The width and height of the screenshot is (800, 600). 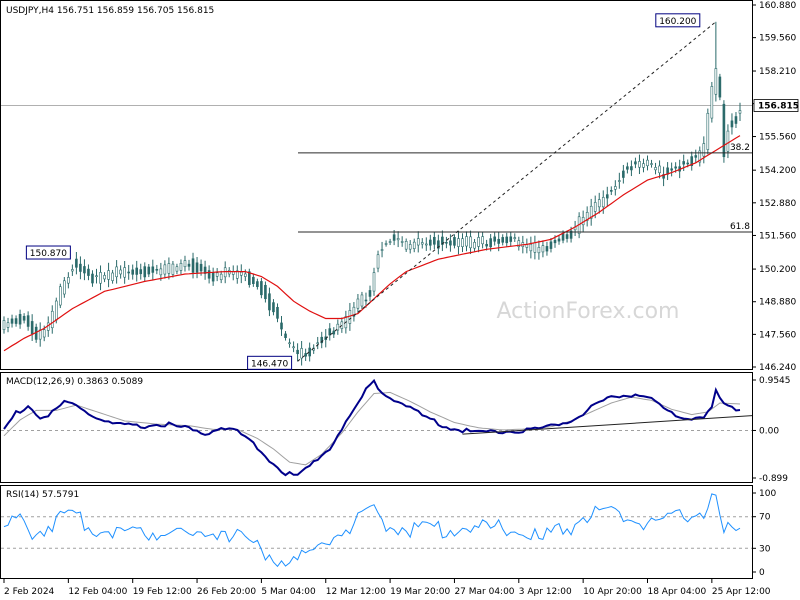 I want to click on rsi-tick-label: 0, so click(x=762, y=573).